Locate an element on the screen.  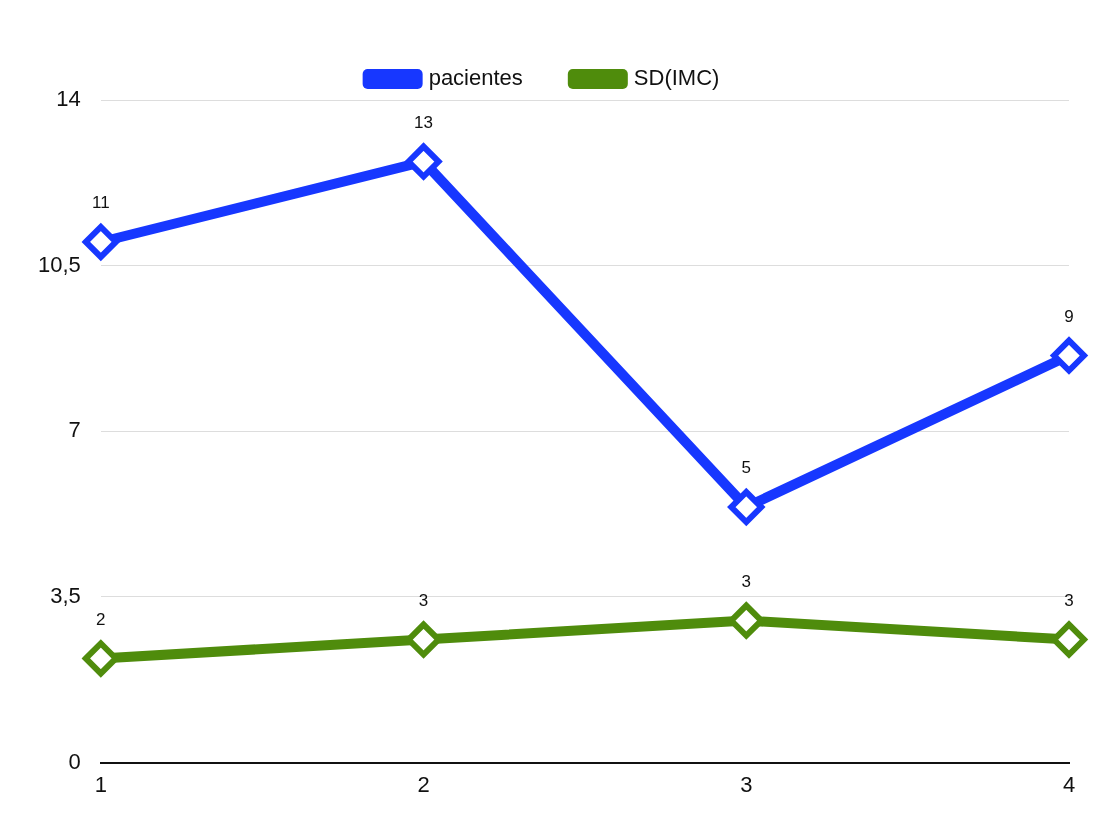
data-label: 11 is located at coordinates (100, 203).